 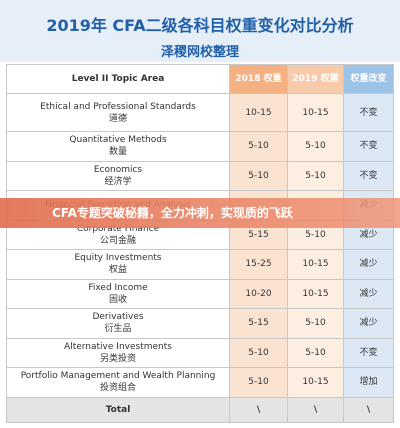 I want to click on topic-en: Portfolio Management and Wealth Planning, so click(x=118, y=376).